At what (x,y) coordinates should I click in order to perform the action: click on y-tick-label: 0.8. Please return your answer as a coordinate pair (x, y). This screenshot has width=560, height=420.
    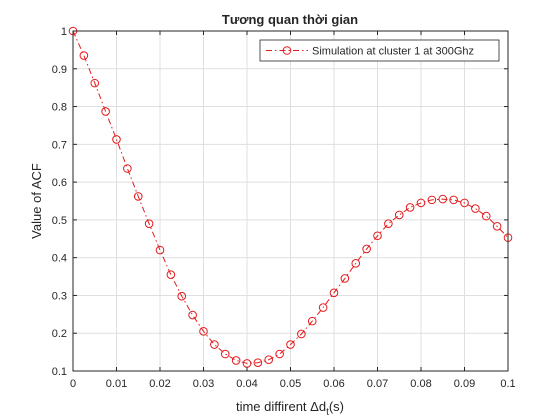
    Looking at the image, I should click on (59, 108).